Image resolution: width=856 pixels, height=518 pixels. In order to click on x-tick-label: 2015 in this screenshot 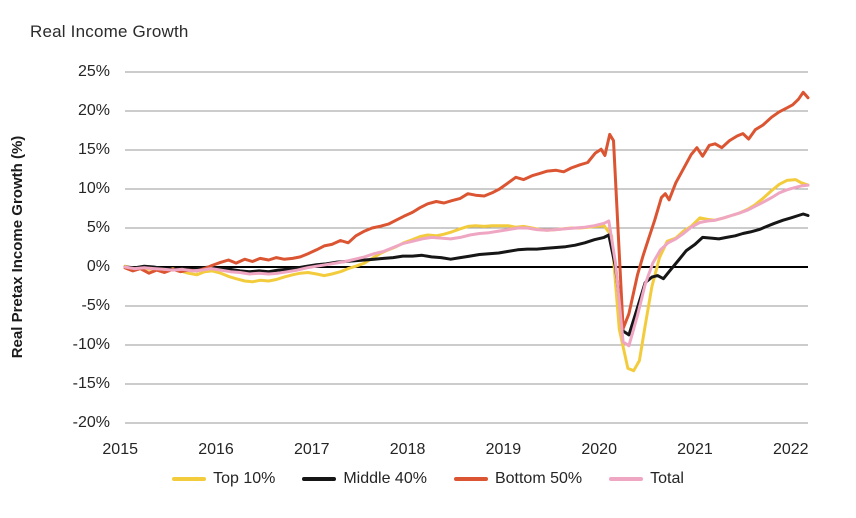, I will do `click(120, 449)`.